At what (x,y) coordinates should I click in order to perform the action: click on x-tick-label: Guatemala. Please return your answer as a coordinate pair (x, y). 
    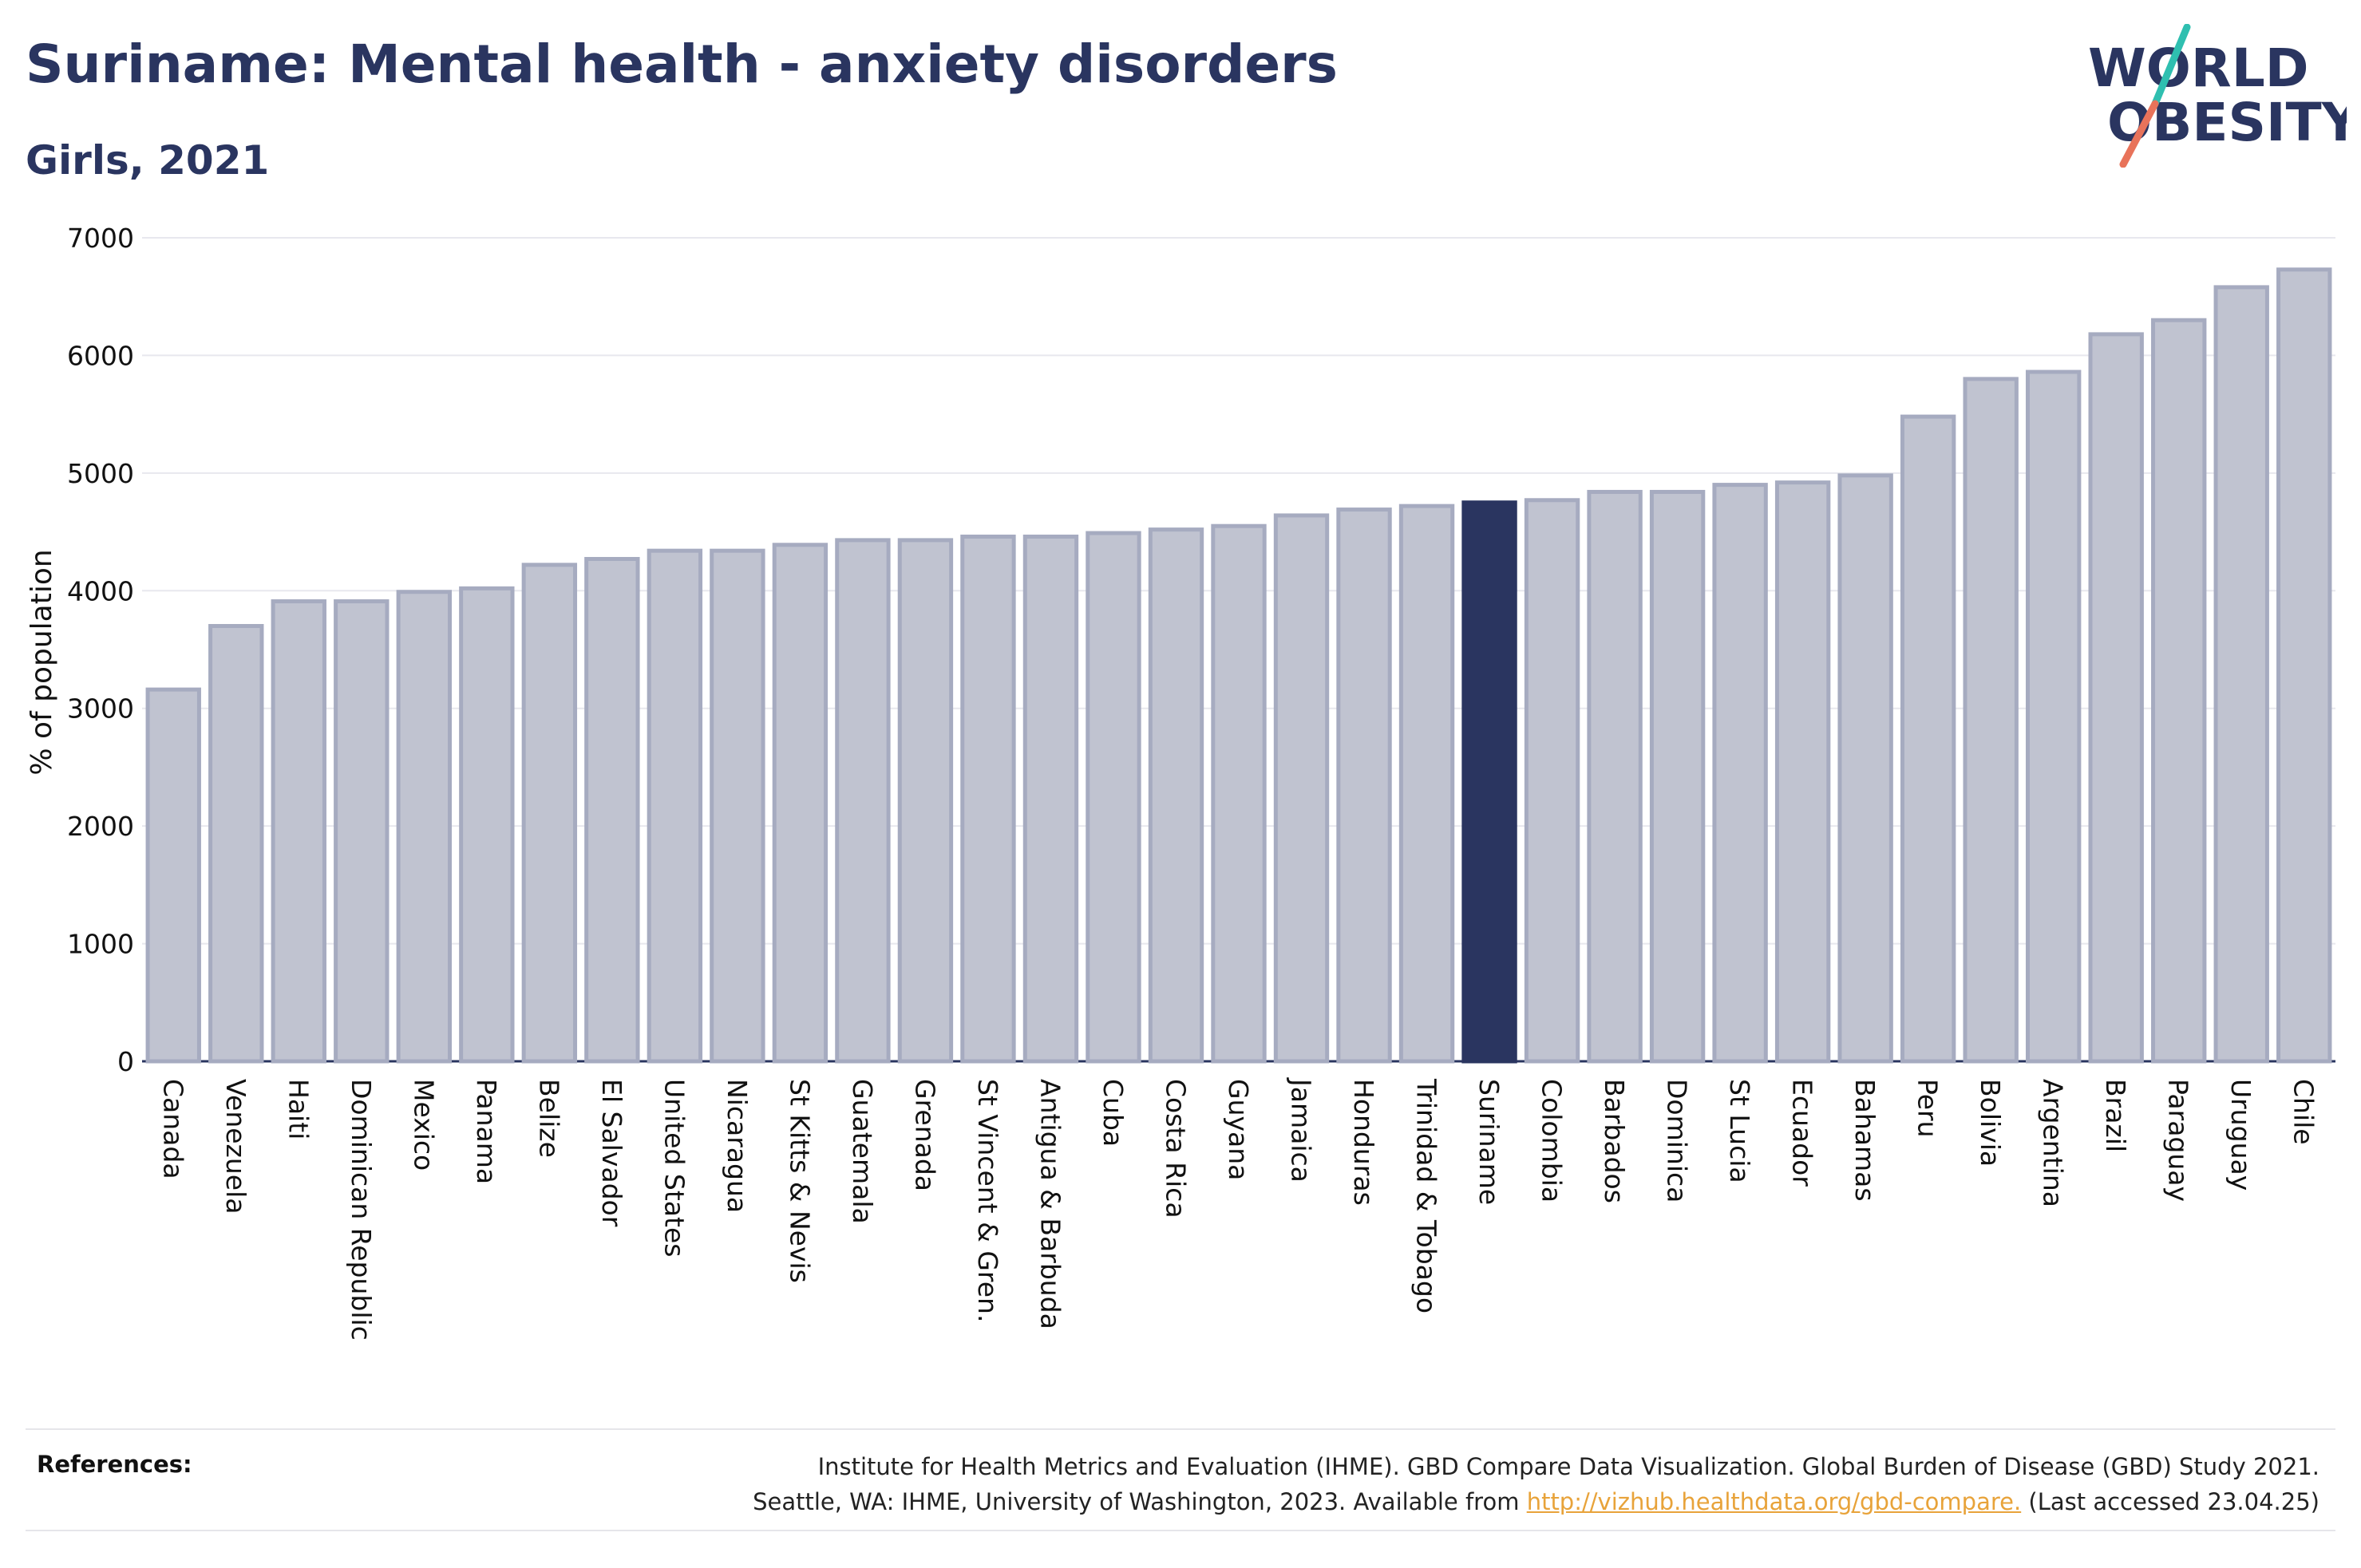
    Looking at the image, I should click on (862, 1151).